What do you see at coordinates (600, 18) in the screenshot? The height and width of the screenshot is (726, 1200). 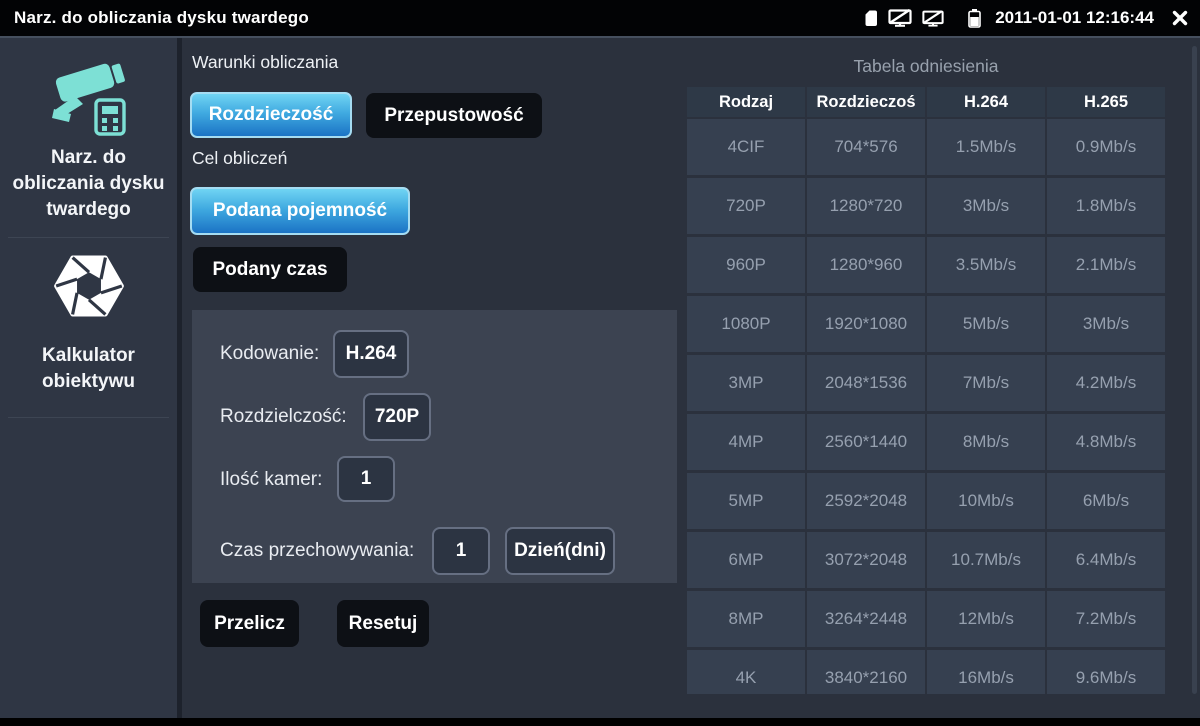 I see `top-bar: Narz. do obliczania dysku twardego` at bounding box center [600, 18].